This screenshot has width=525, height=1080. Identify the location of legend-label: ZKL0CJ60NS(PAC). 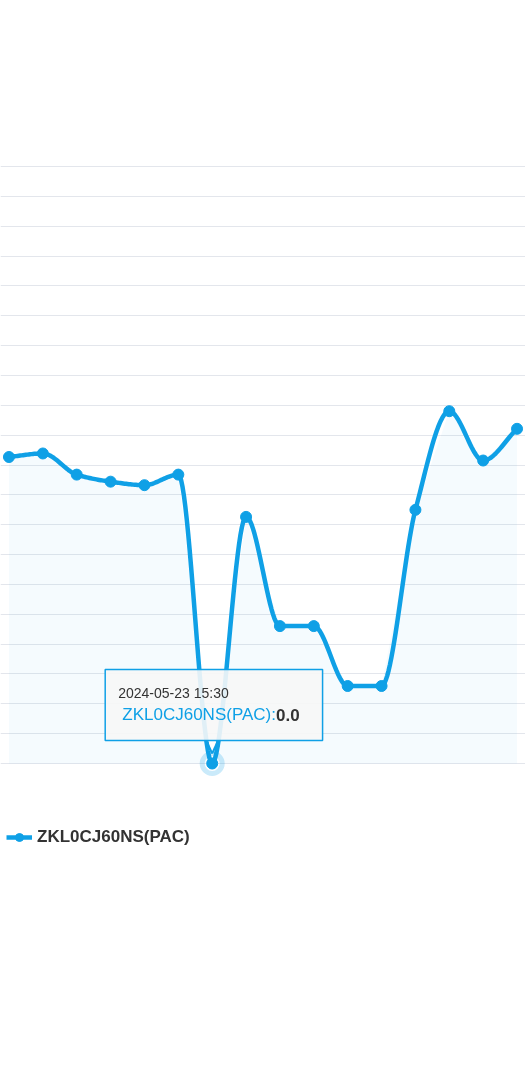
(113, 837).